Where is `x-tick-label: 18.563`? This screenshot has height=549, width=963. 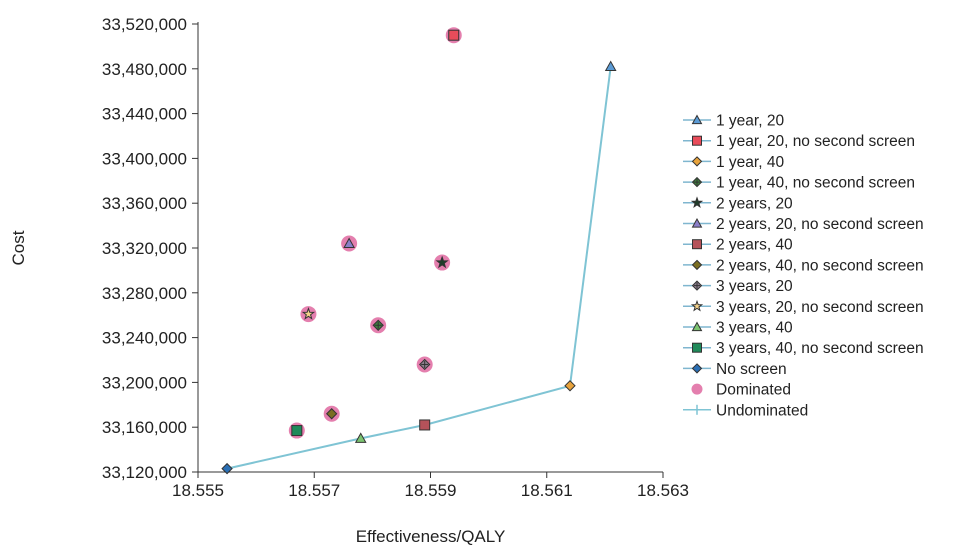 x-tick-label: 18.563 is located at coordinates (663, 490).